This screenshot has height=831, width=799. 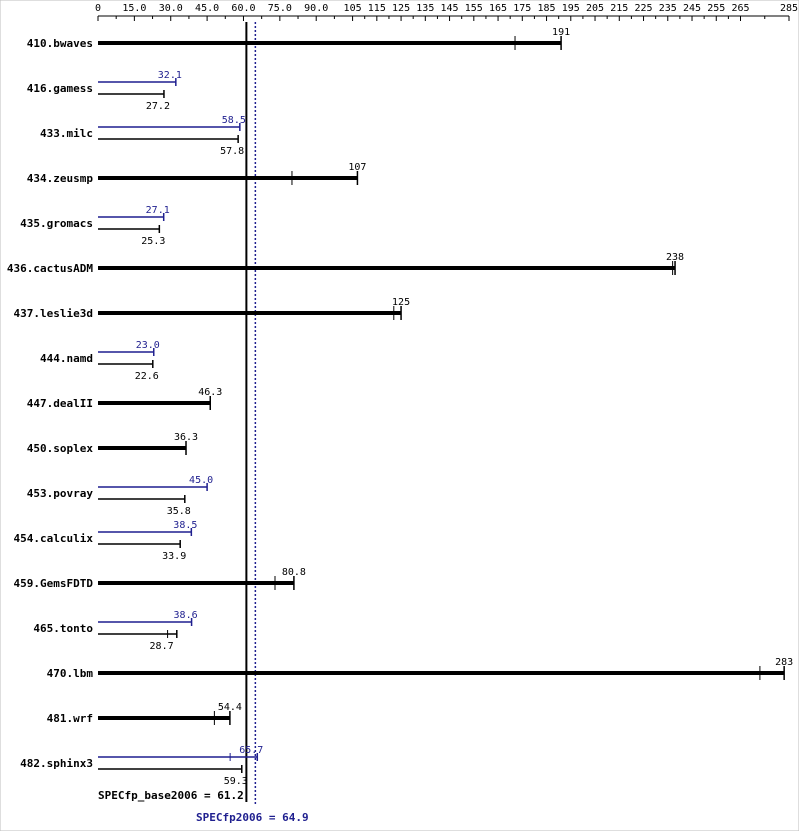 I want to click on base-value-label: 36.3, so click(x=186, y=437).